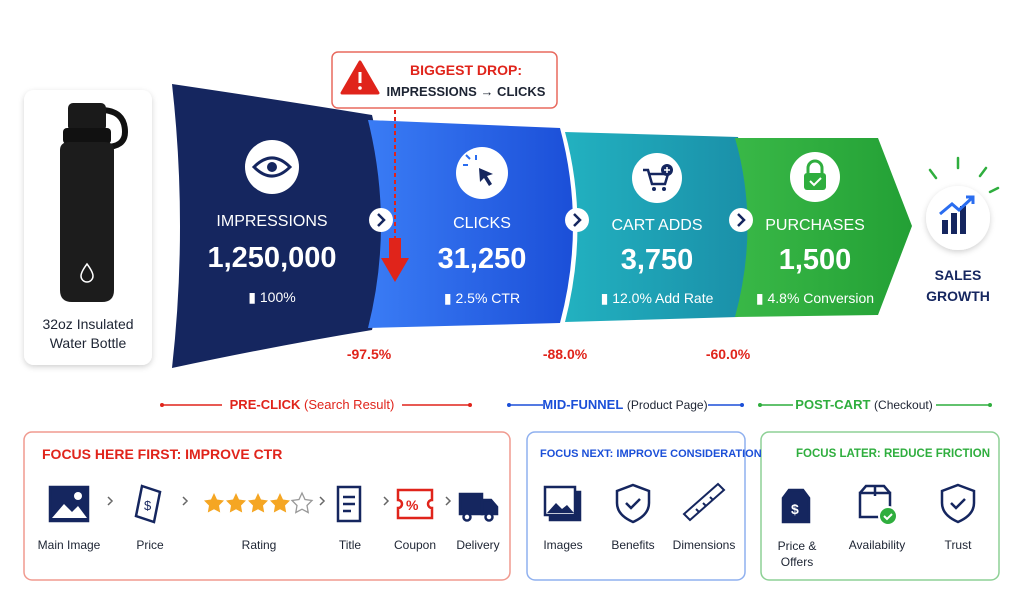 The image size is (1024, 614). I want to click on stage-name: CLICKS, so click(482, 223).